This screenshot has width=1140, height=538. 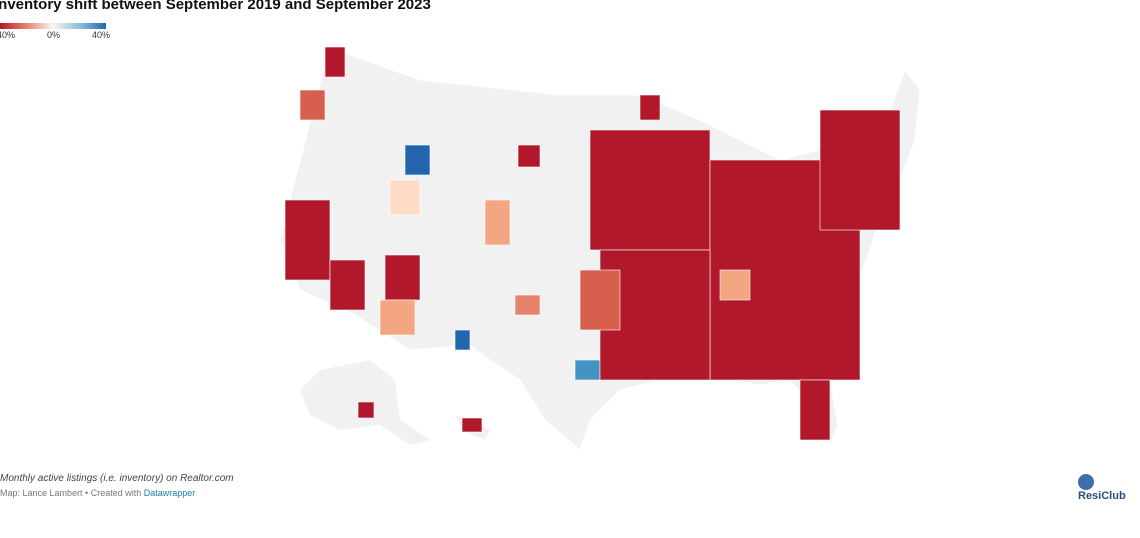 What do you see at coordinates (1102, 496) in the screenshot?
I see `logo-text: ResiClub` at bounding box center [1102, 496].